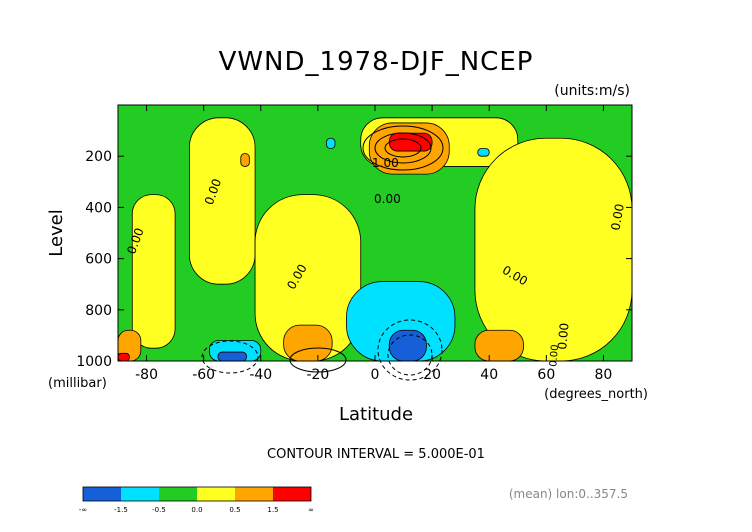 The width and height of the screenshot is (752, 532). Describe the element at coordinates (98, 208) in the screenshot. I see `y-tick-label: 400` at that location.